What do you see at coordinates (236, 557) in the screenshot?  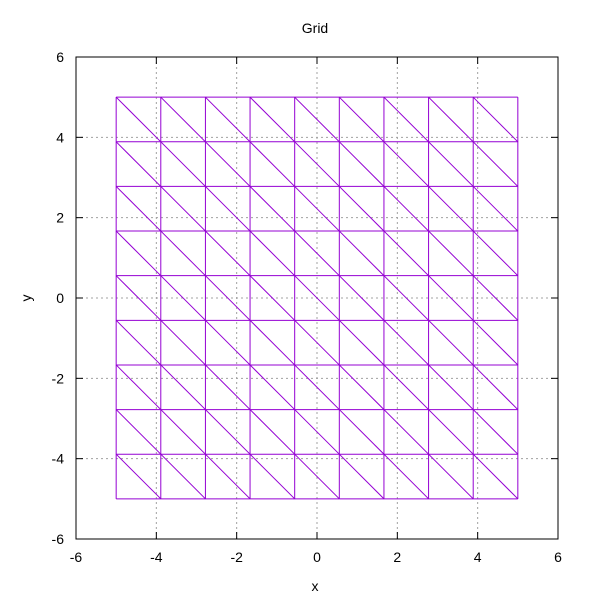 I see `x-tick-label-2: -2` at bounding box center [236, 557].